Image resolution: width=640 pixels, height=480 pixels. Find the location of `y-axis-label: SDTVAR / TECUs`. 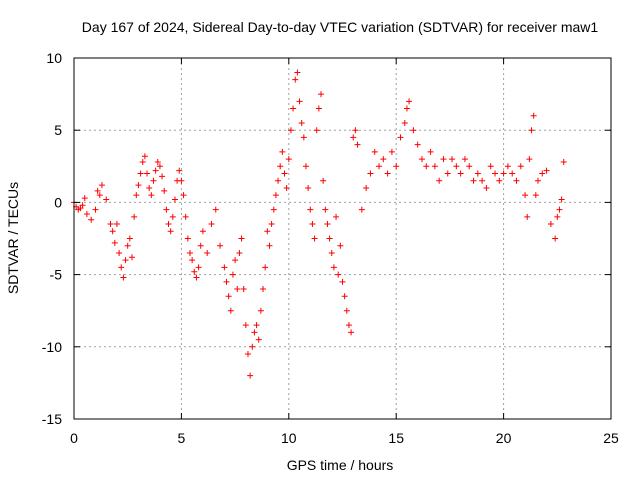

y-axis-label: SDTVAR / TECUs is located at coordinates (13, 238).